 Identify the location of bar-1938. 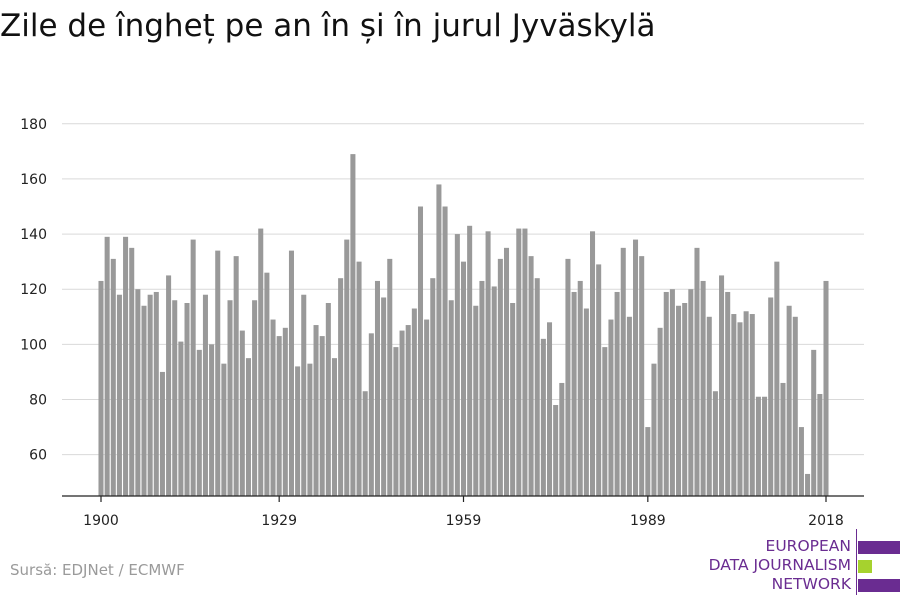
(334, 427).